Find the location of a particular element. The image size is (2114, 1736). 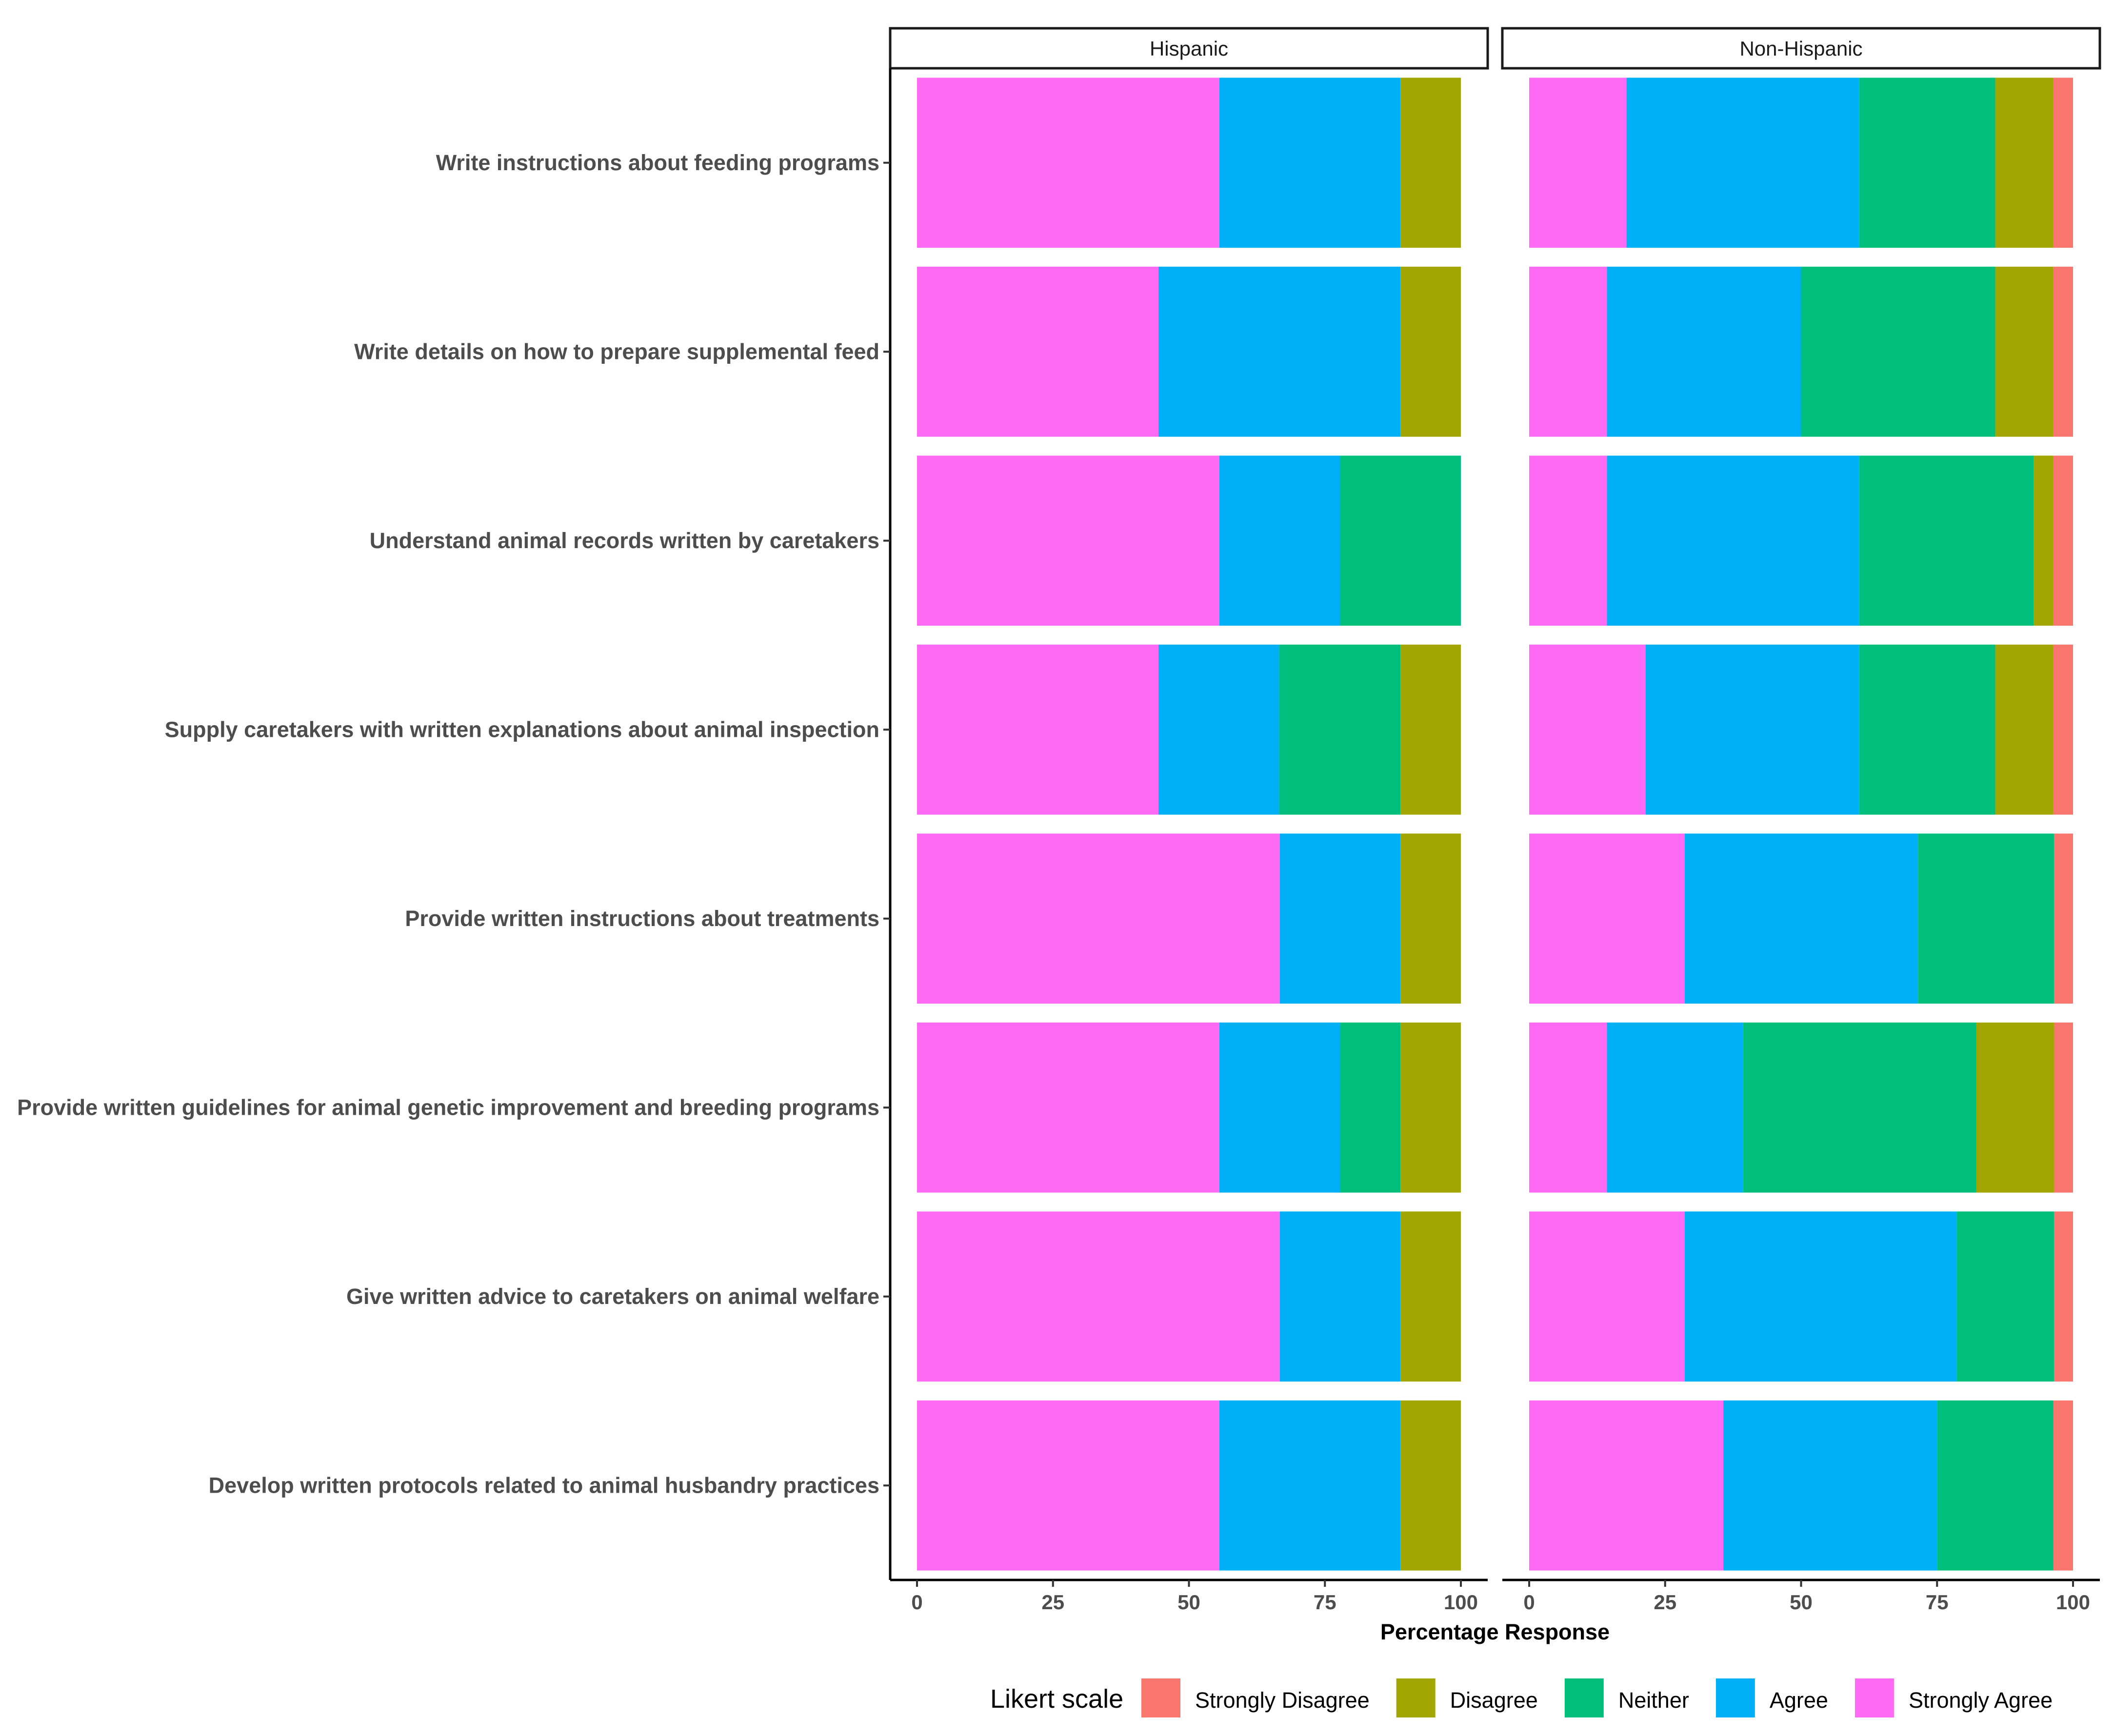

panel-strip-label: Non-Hispanic is located at coordinates (1800, 48).